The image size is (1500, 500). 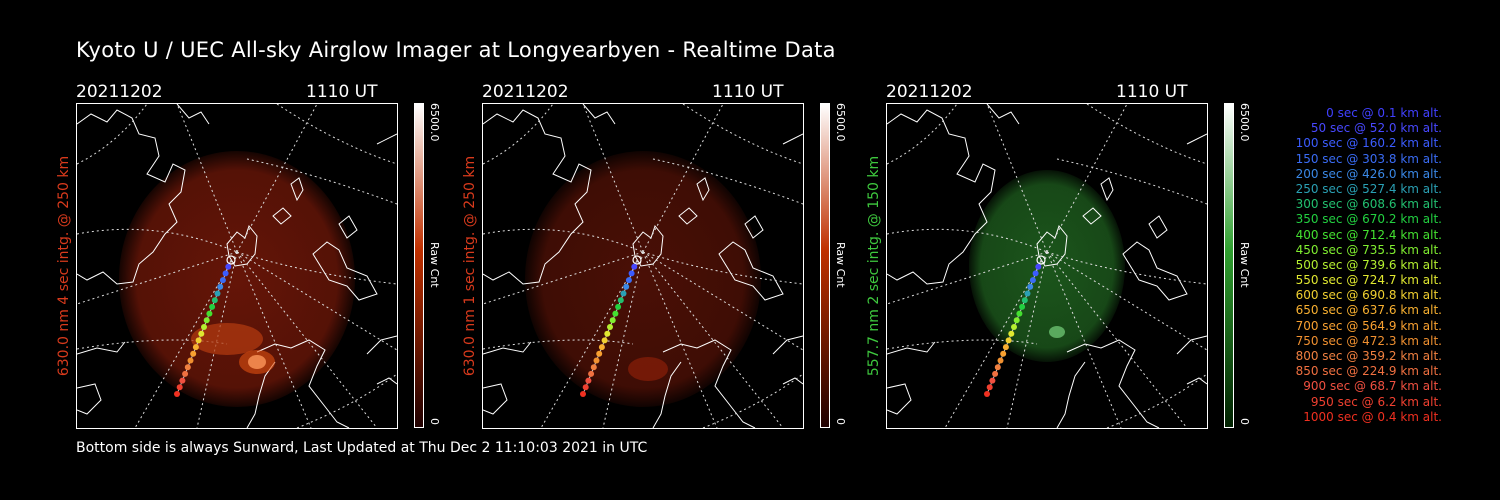 What do you see at coordinates (1376, 401) in the screenshot?
I see `legend-entry: 950 sec @ 6.2 km alt.` at bounding box center [1376, 401].